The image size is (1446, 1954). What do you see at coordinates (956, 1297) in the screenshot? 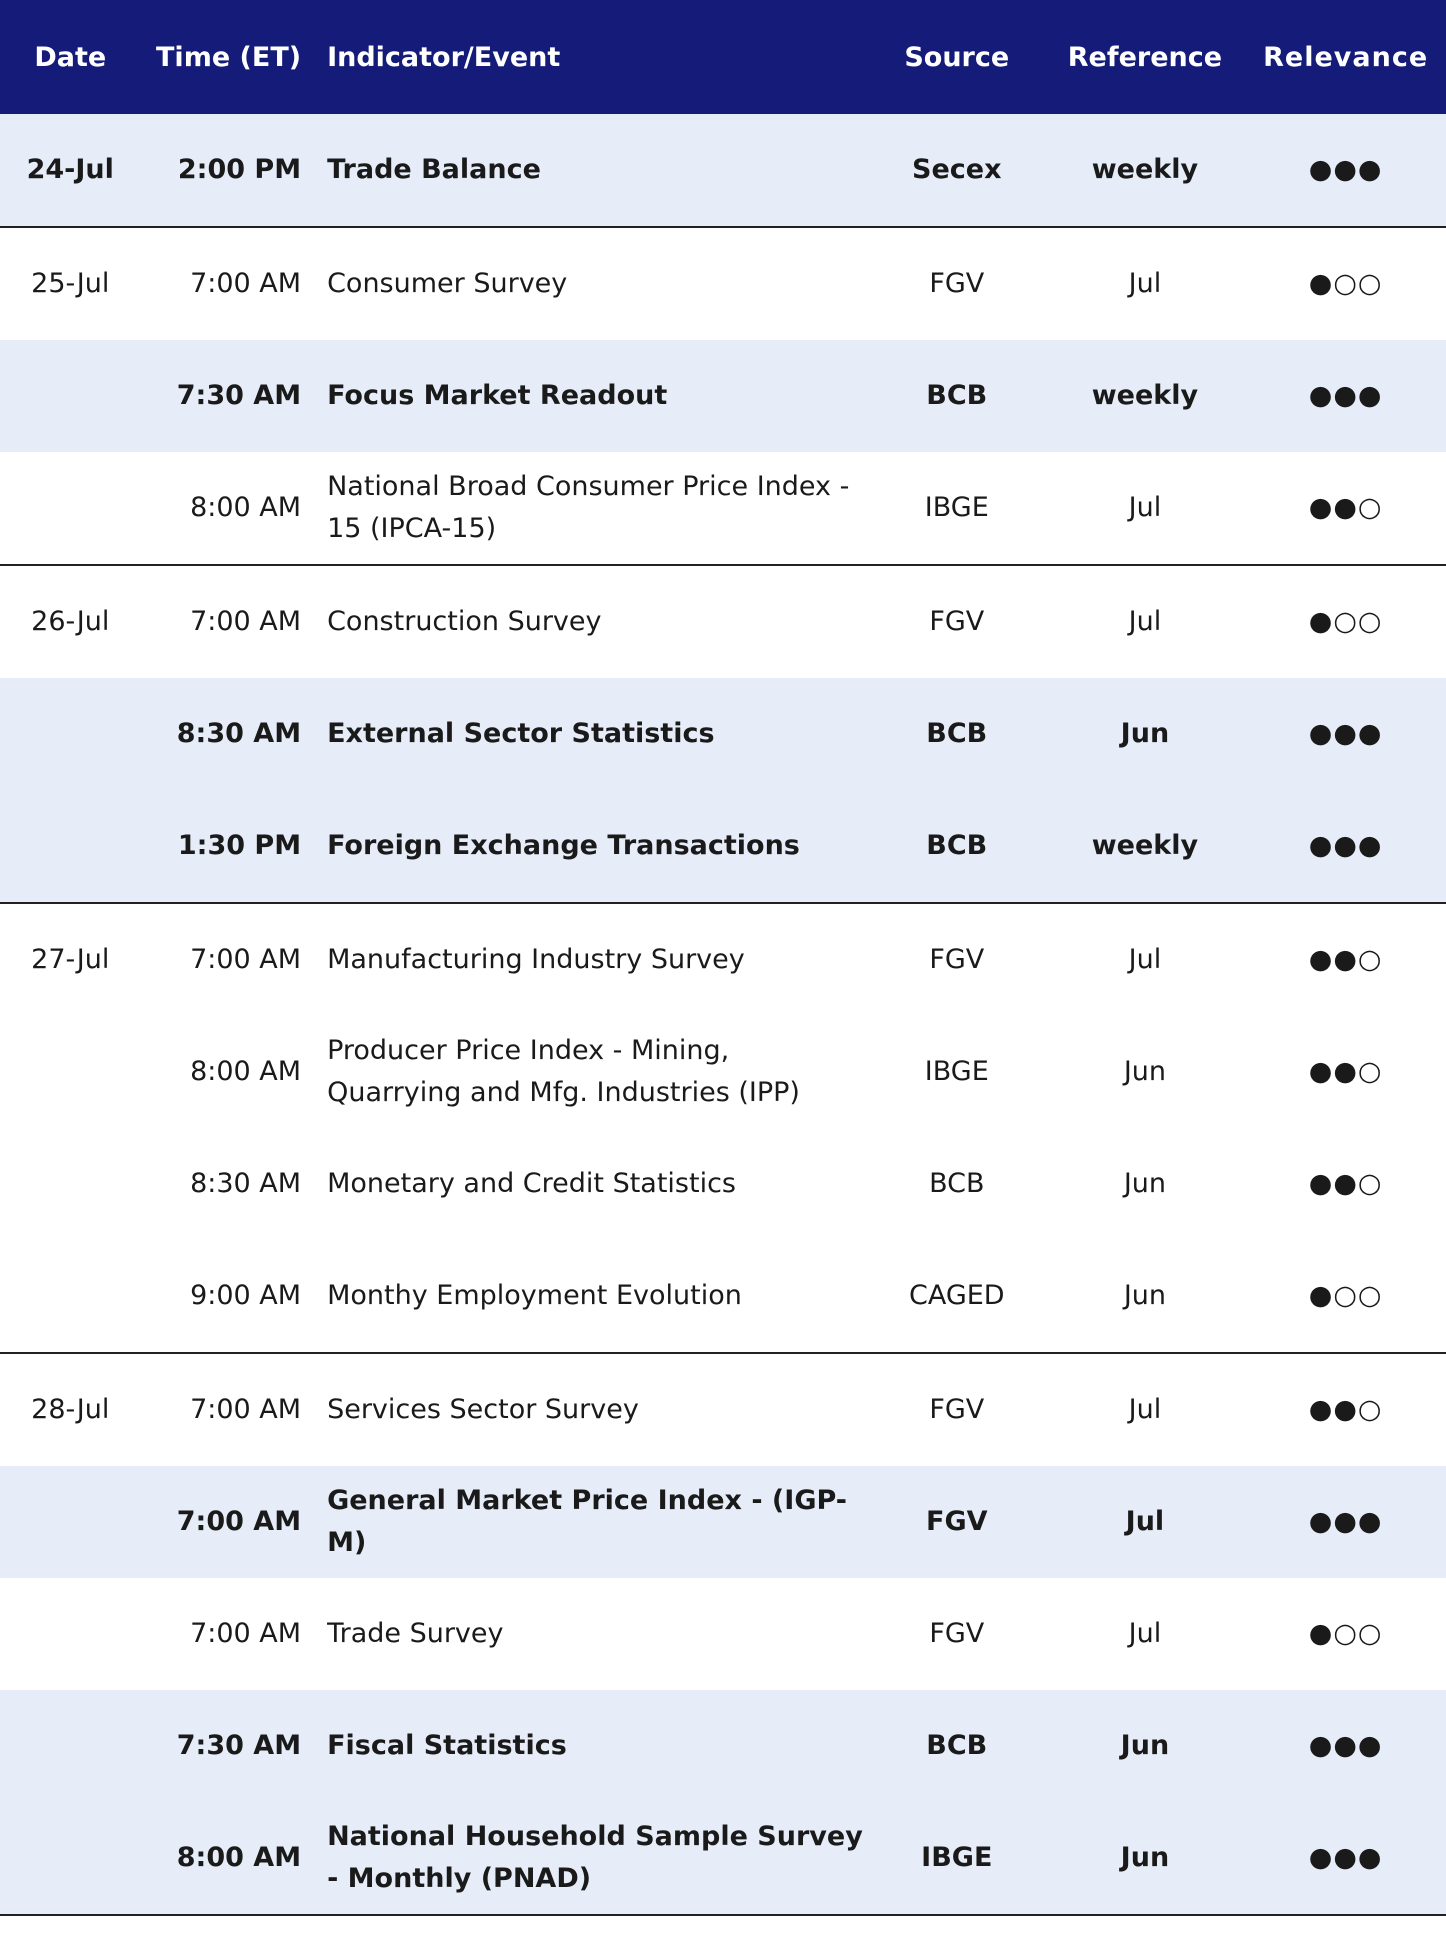
I see `source-cell: CAGED` at bounding box center [956, 1297].